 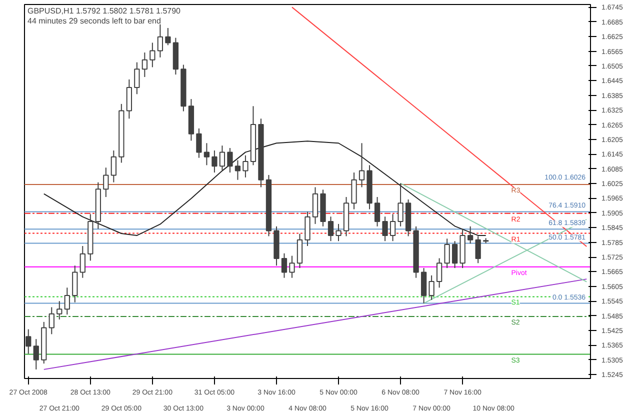 What do you see at coordinates (105, 11) in the screenshot?
I see `chart-title: GBPUSD,H1 1.5792 1.5802 1.5781 1.5790` at bounding box center [105, 11].